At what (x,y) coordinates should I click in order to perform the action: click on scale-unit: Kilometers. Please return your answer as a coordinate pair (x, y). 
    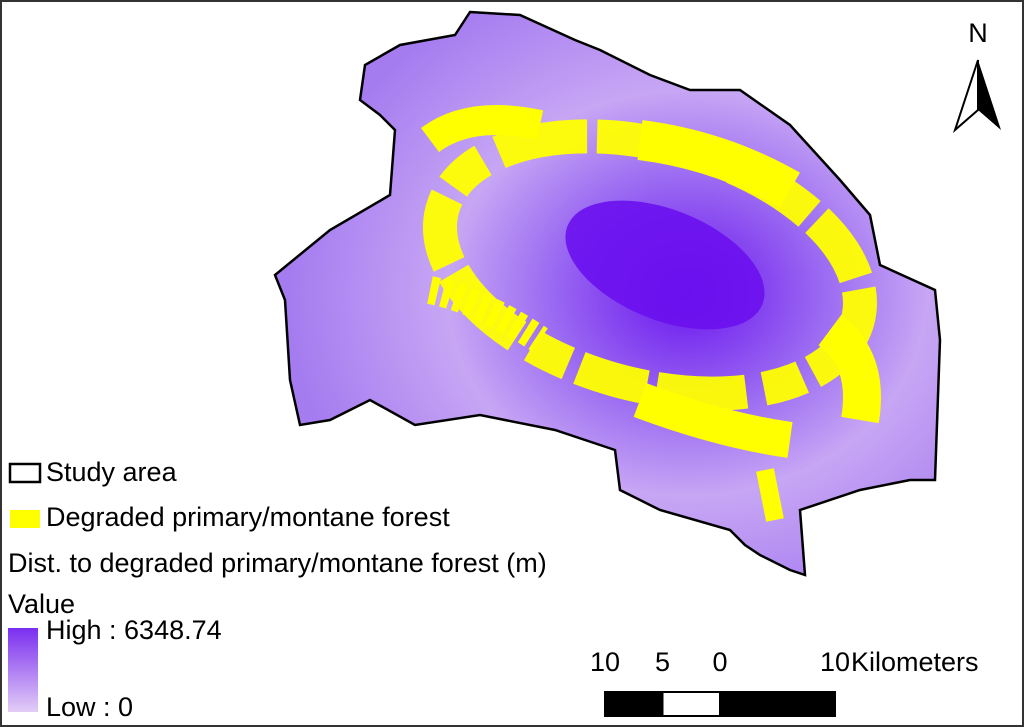
    Looking at the image, I should click on (915, 662).